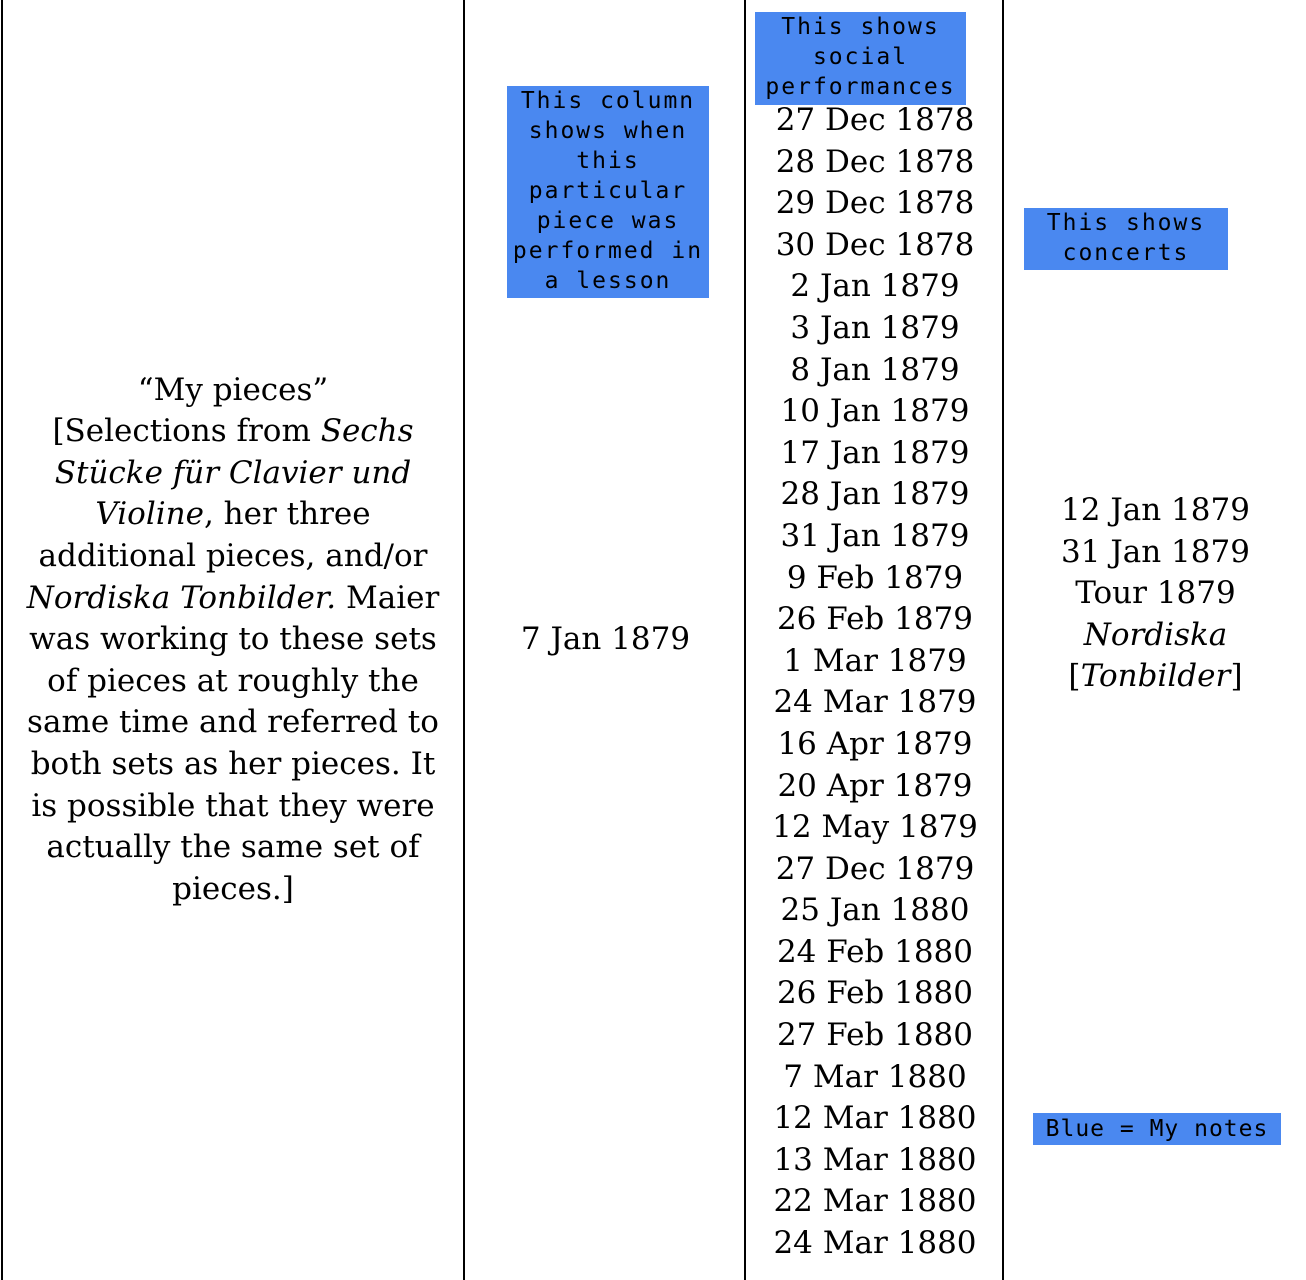 This screenshot has width=1306, height=1280. Describe the element at coordinates (875, 577) in the screenshot. I see `social-date: 9 Feb 1879` at that location.